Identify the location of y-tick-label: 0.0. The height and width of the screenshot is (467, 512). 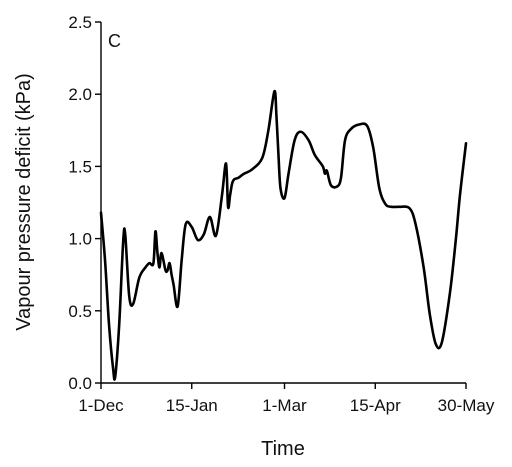
(80, 383).